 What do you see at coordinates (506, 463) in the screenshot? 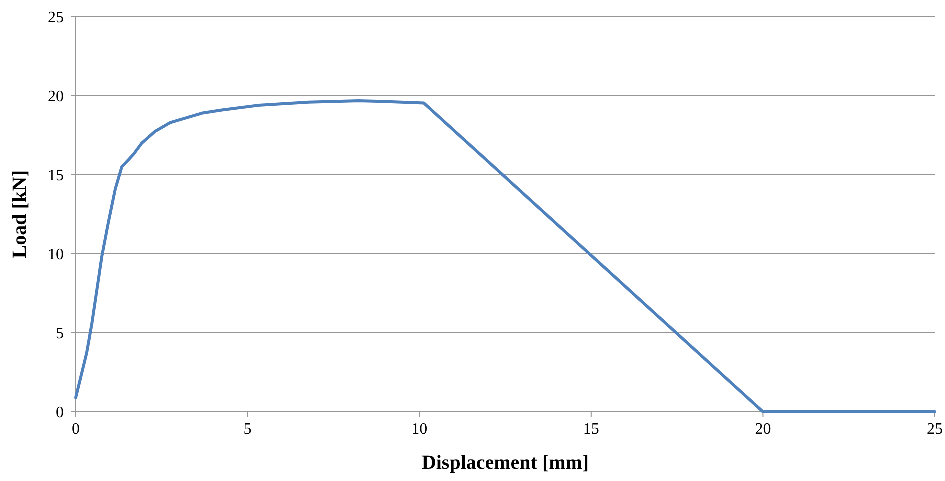
I see `x-axis-title: Displacement [mm]` at bounding box center [506, 463].